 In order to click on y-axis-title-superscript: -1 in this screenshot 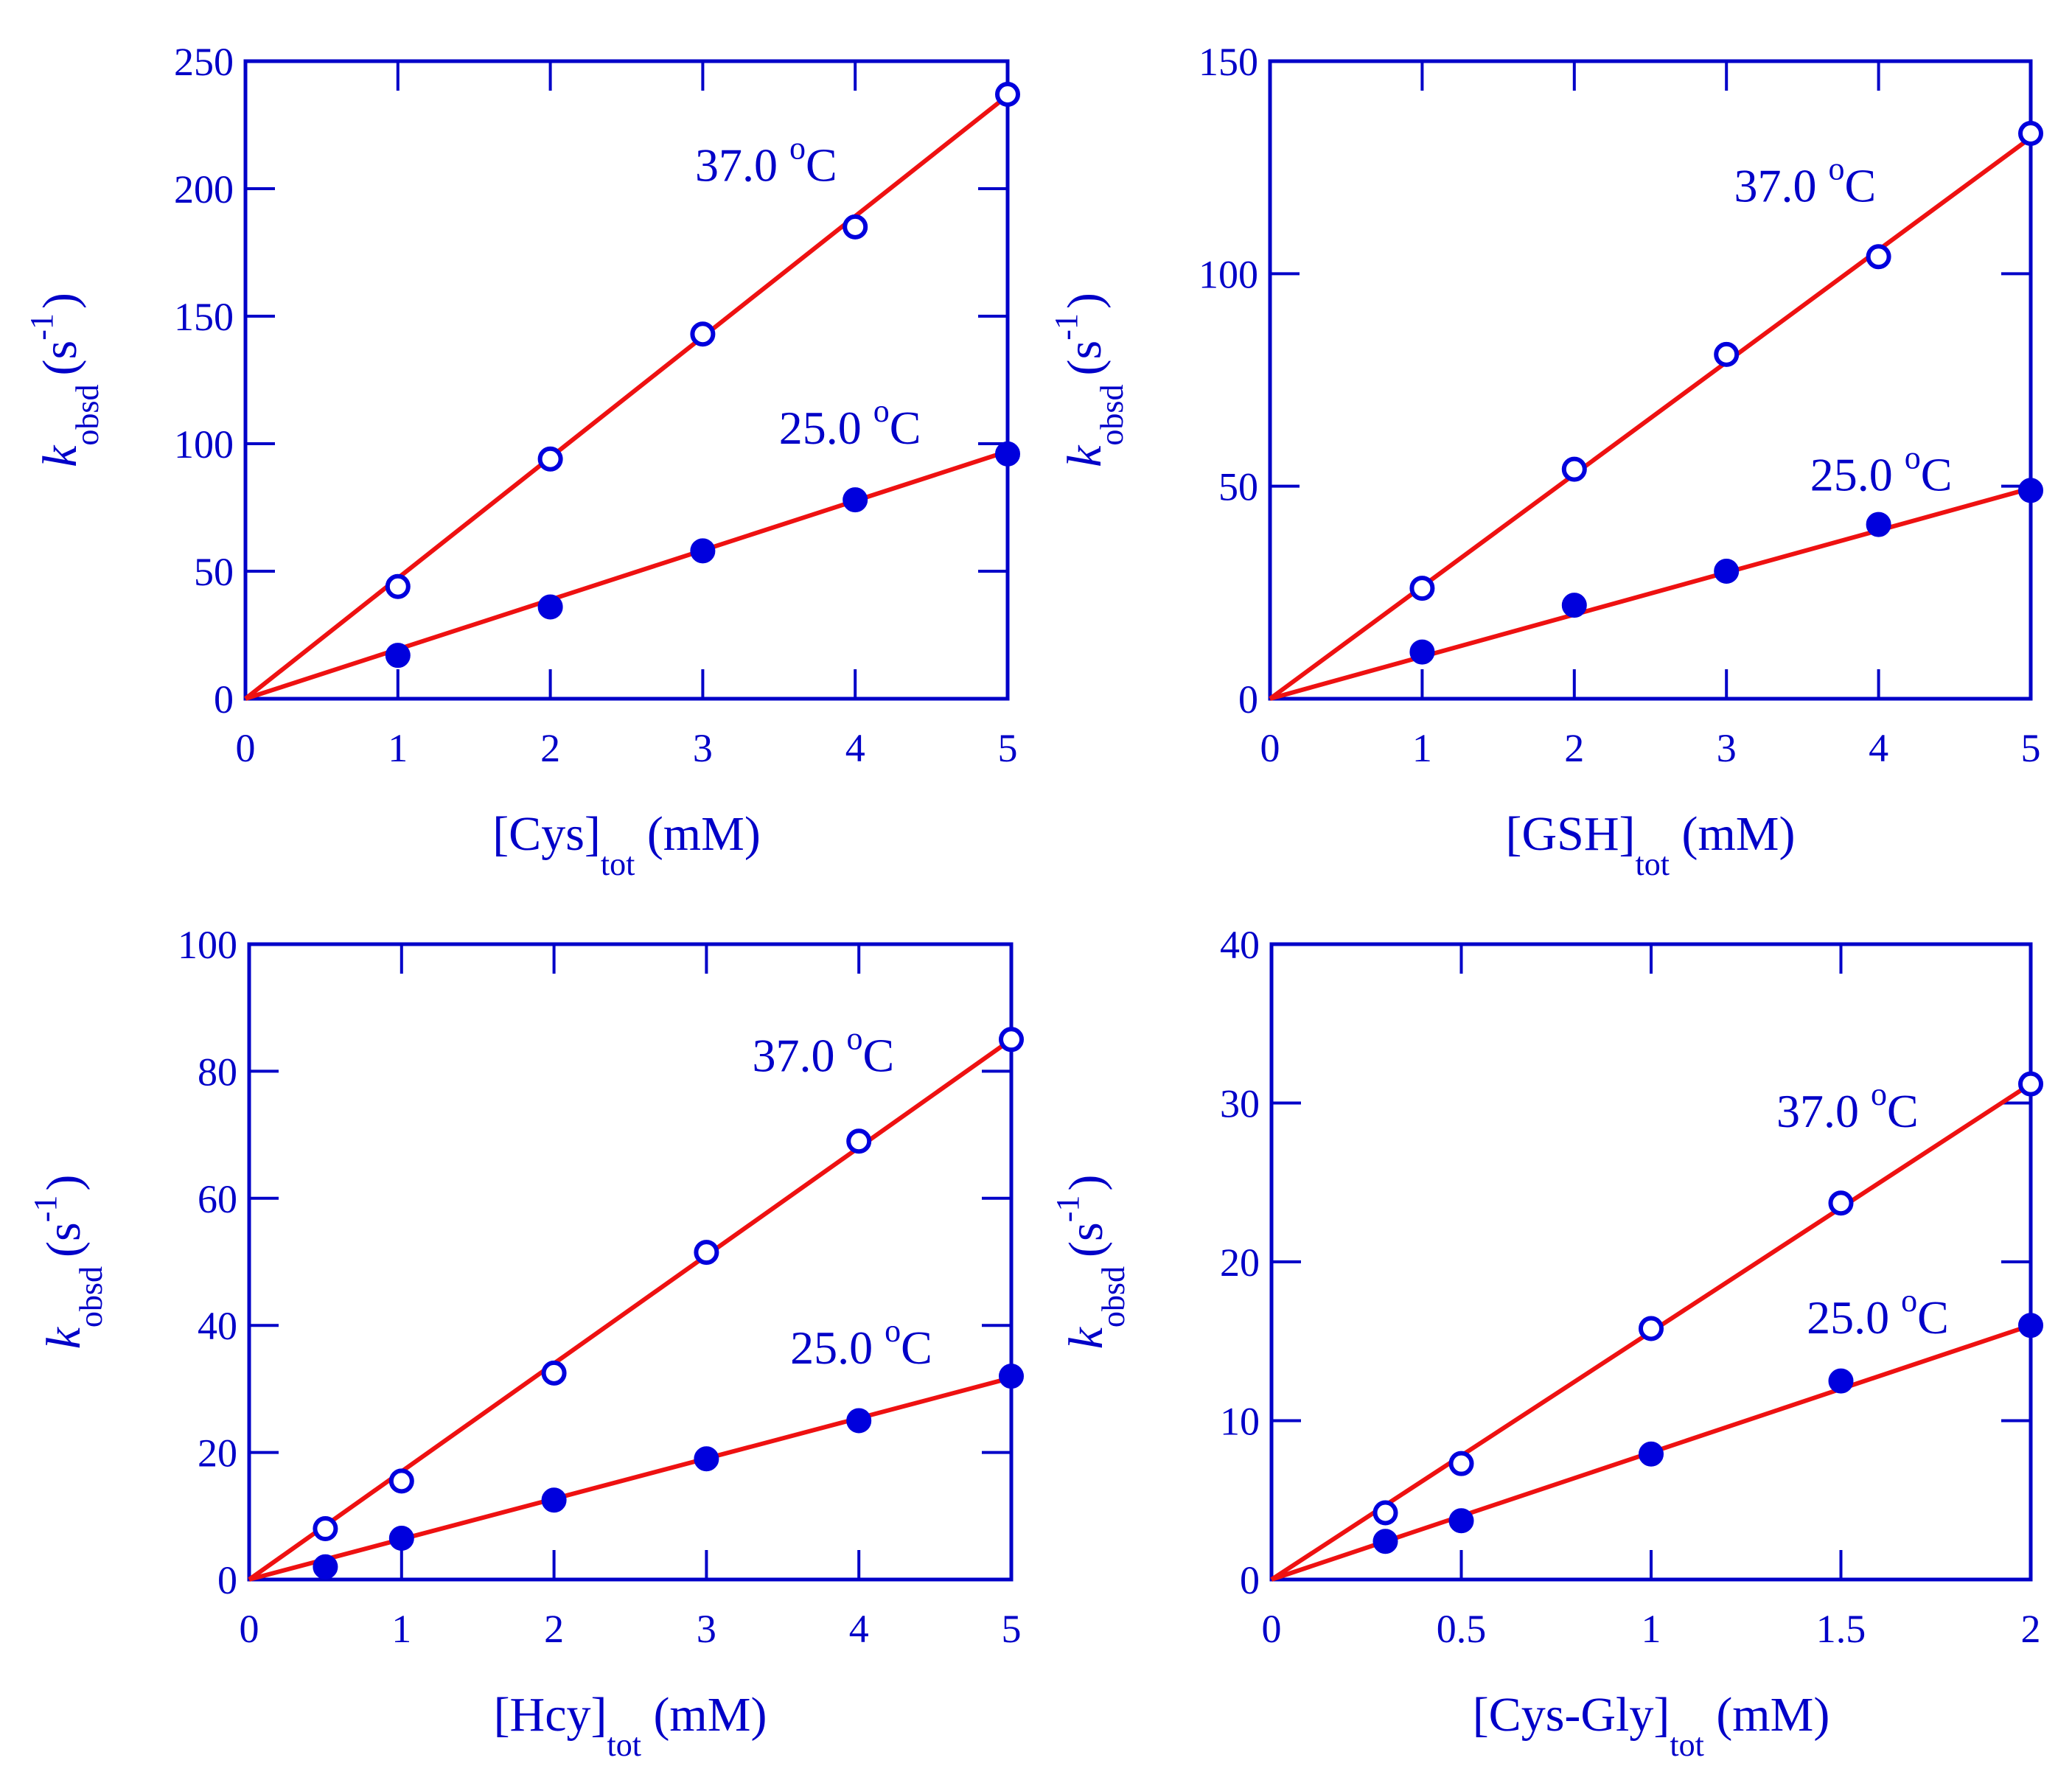, I will do `click(1068, 1209)`.